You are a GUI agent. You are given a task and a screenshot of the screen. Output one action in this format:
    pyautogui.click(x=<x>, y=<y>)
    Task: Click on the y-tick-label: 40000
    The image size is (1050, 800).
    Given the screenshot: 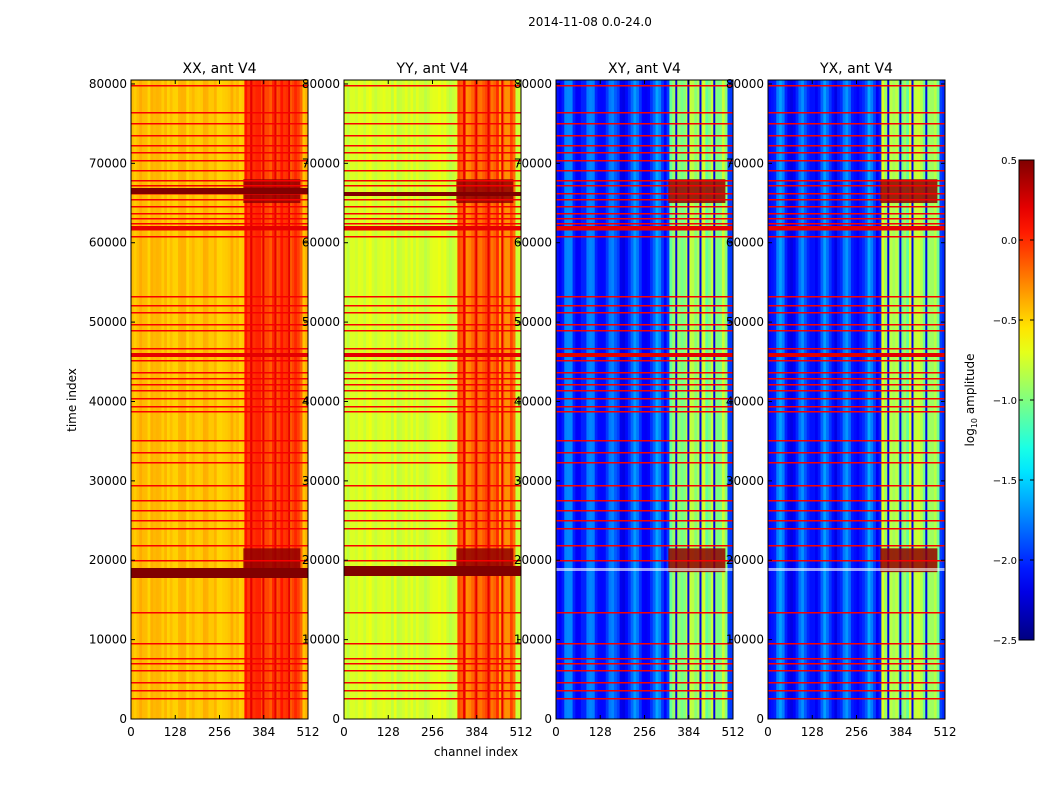 What is the action you would take?
    pyautogui.click(x=745, y=401)
    